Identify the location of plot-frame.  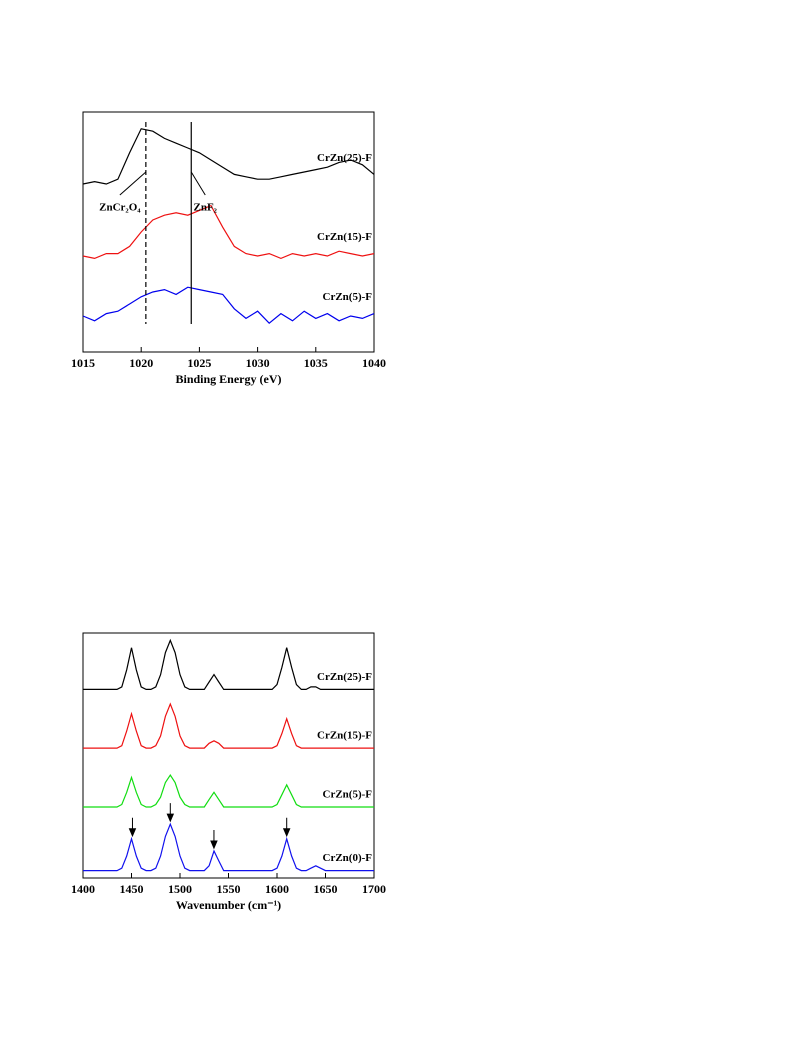
(228, 232).